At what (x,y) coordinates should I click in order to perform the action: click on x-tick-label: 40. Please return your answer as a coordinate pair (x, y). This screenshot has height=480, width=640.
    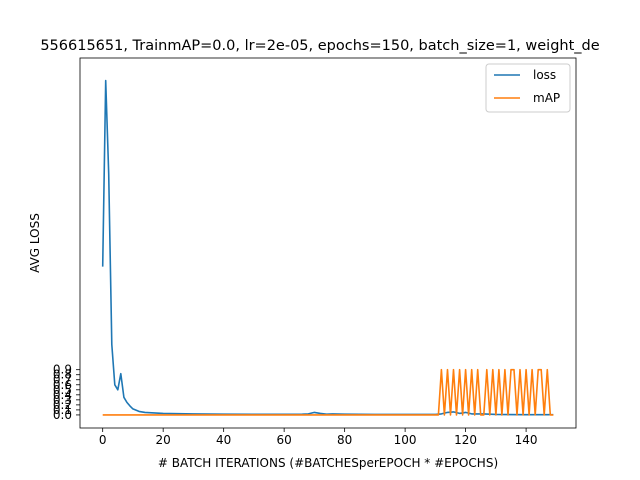
    Looking at the image, I should click on (223, 440).